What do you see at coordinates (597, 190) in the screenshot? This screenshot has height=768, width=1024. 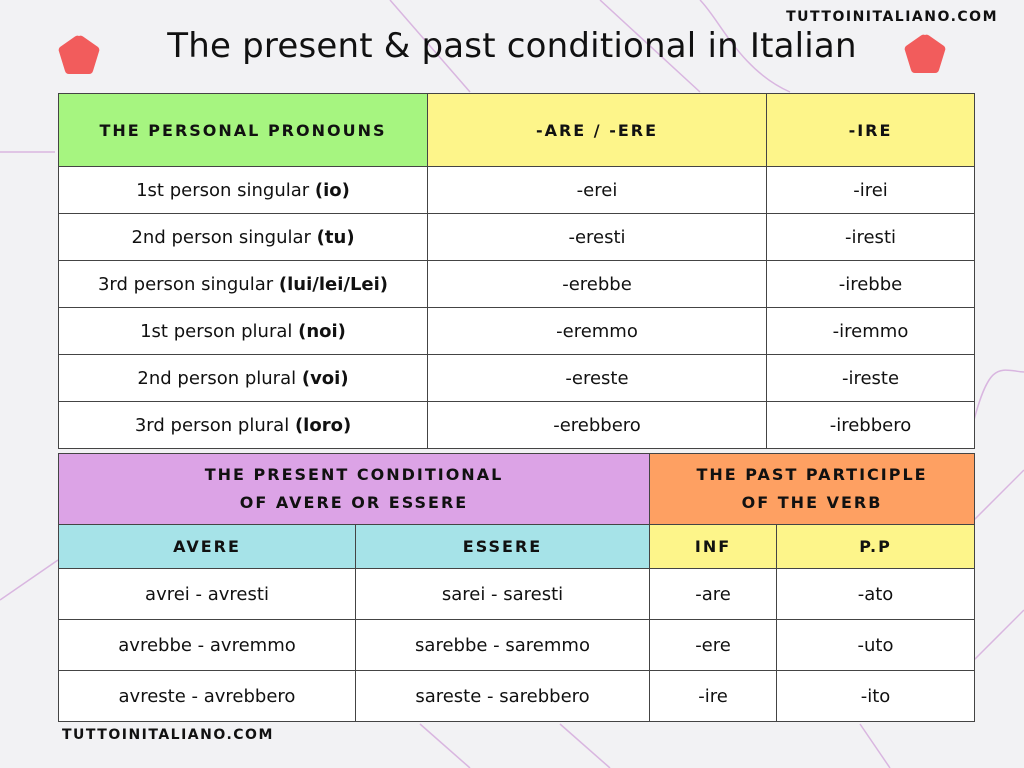 I see `ending-are-ere: -erei` at bounding box center [597, 190].